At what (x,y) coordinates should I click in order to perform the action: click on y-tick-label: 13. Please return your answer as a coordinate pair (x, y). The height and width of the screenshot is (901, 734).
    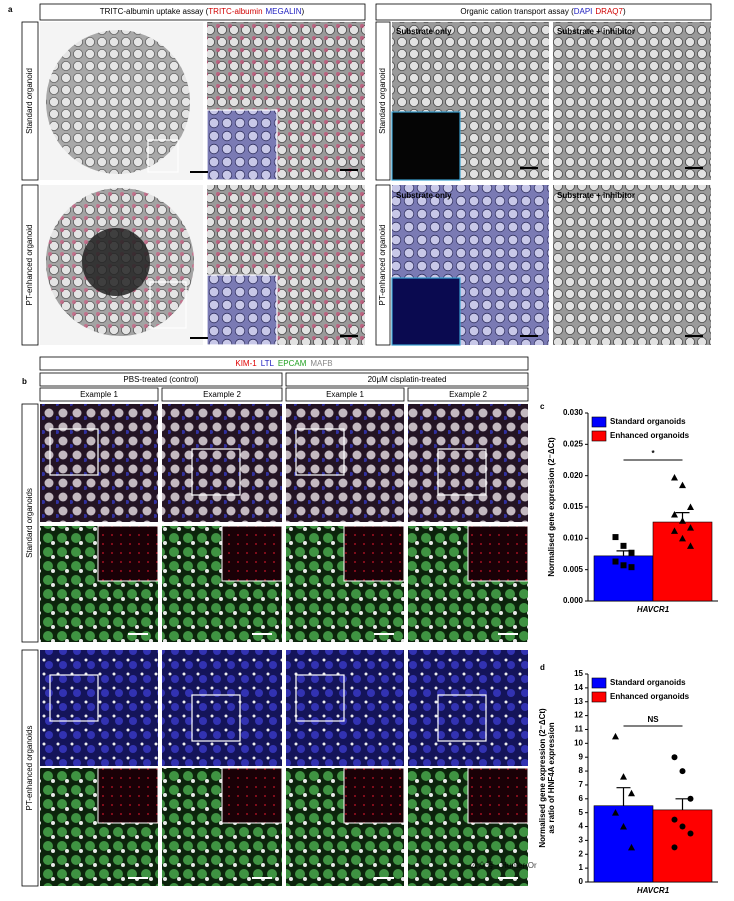
    Looking at the image, I should click on (578, 701).